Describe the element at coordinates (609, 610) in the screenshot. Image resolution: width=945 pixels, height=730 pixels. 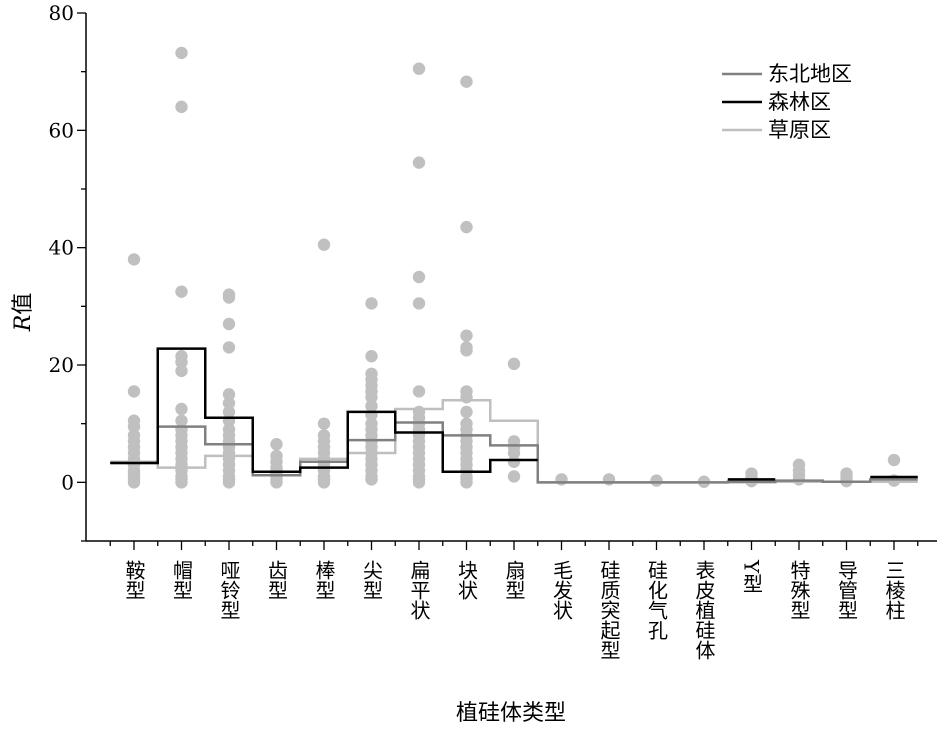
I see `x-category-label: 硅质突起型` at that location.